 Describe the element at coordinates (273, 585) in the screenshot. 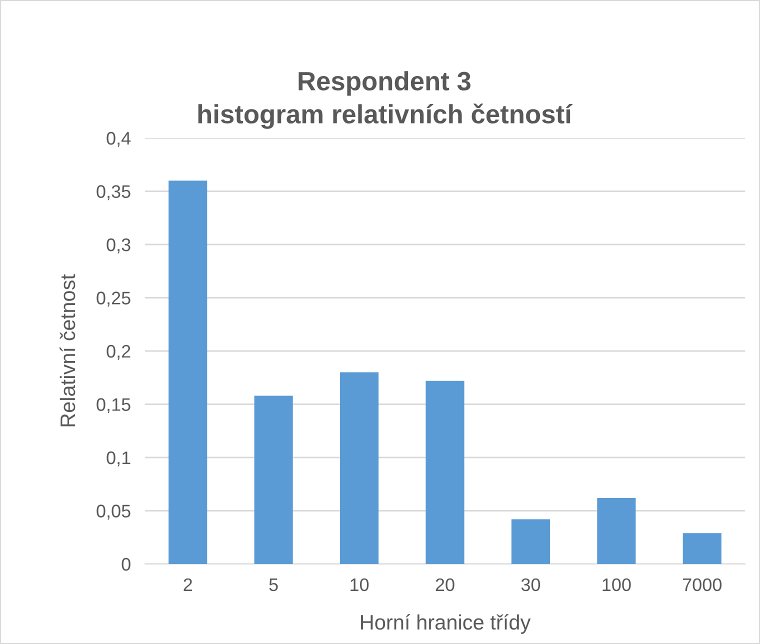

I see `x-tick-label: 5` at that location.